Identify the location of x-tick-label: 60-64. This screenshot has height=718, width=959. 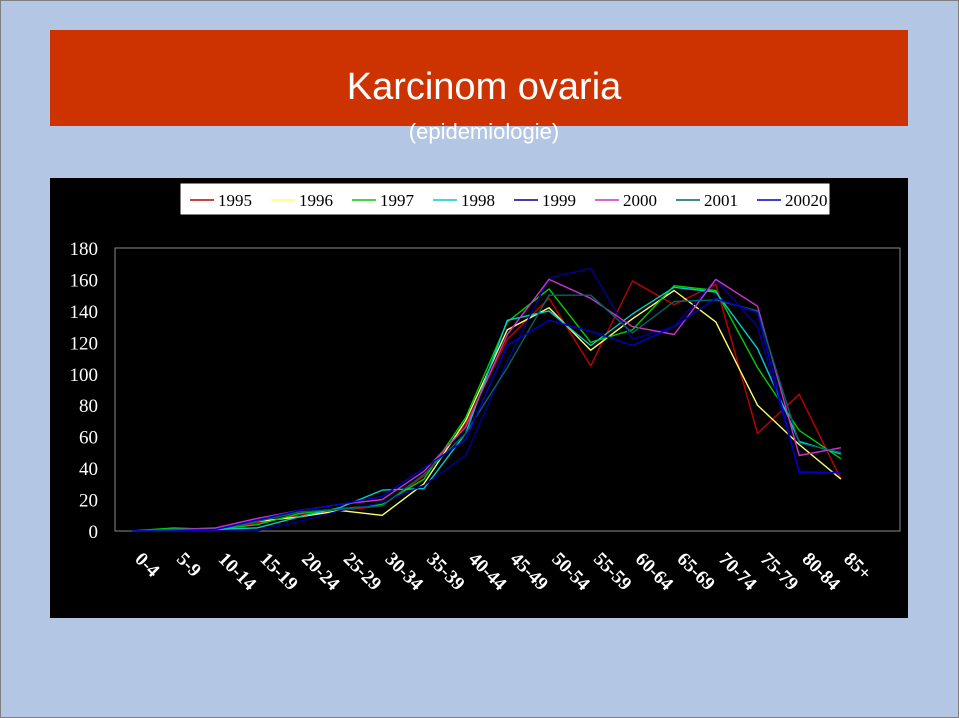
(654, 572).